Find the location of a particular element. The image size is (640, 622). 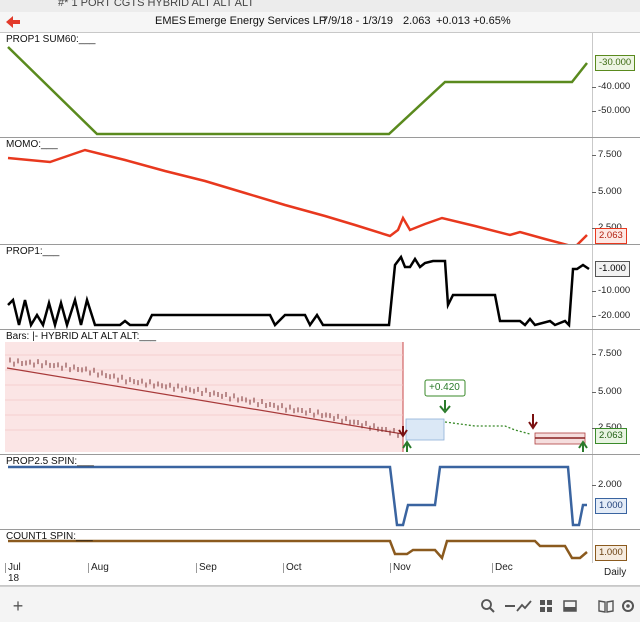

prop1-sum60-line is located at coordinates (297, 91).